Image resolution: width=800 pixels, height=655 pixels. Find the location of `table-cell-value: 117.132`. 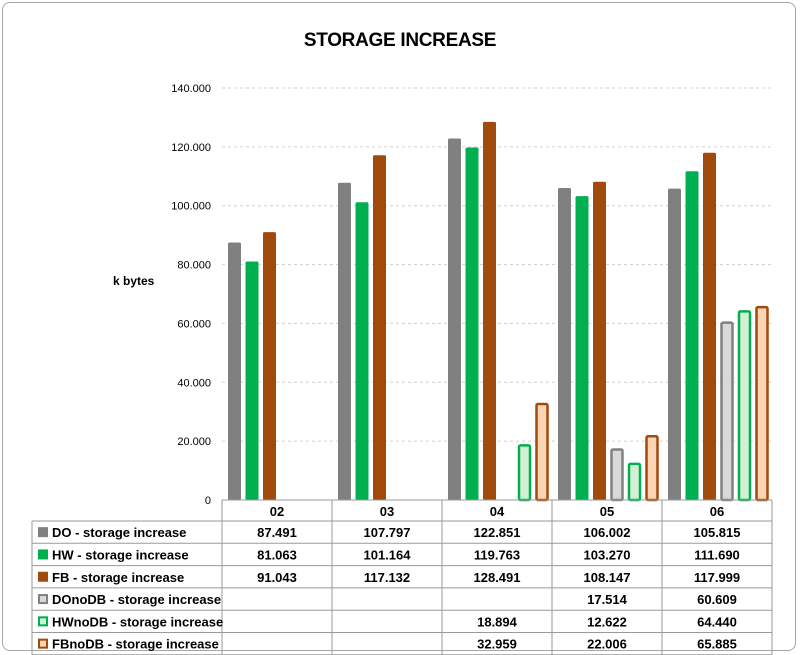

table-cell-value: 117.132 is located at coordinates (387, 577).